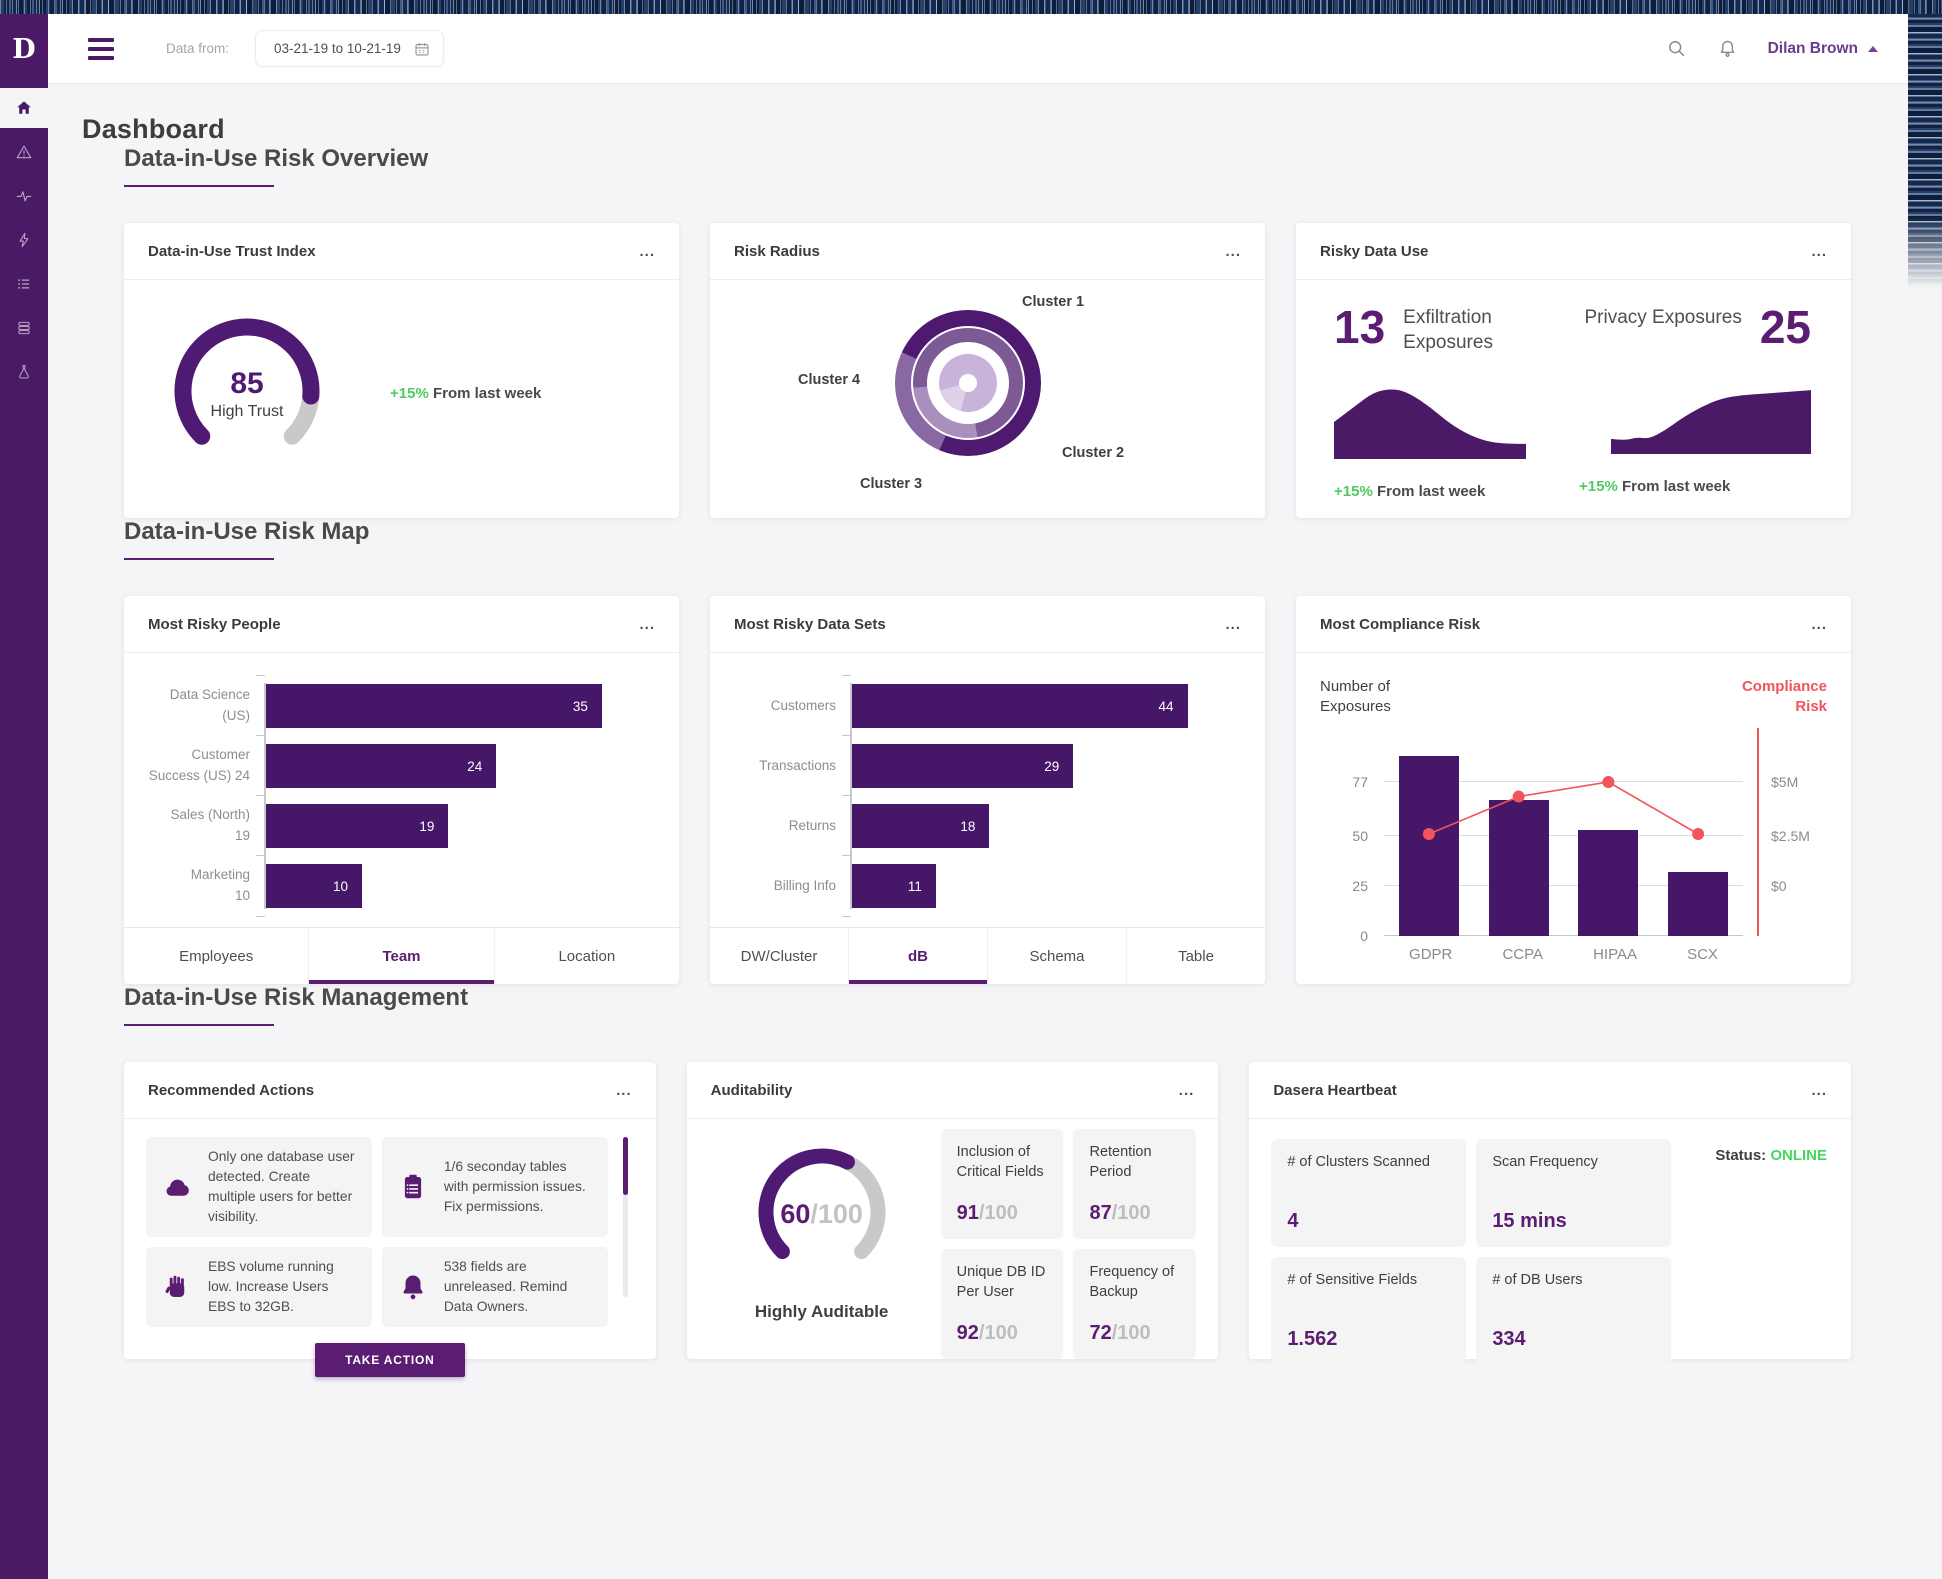 Image resolution: width=1942 pixels, height=1579 pixels. I want to click on bell-icon, so click(1727, 48).